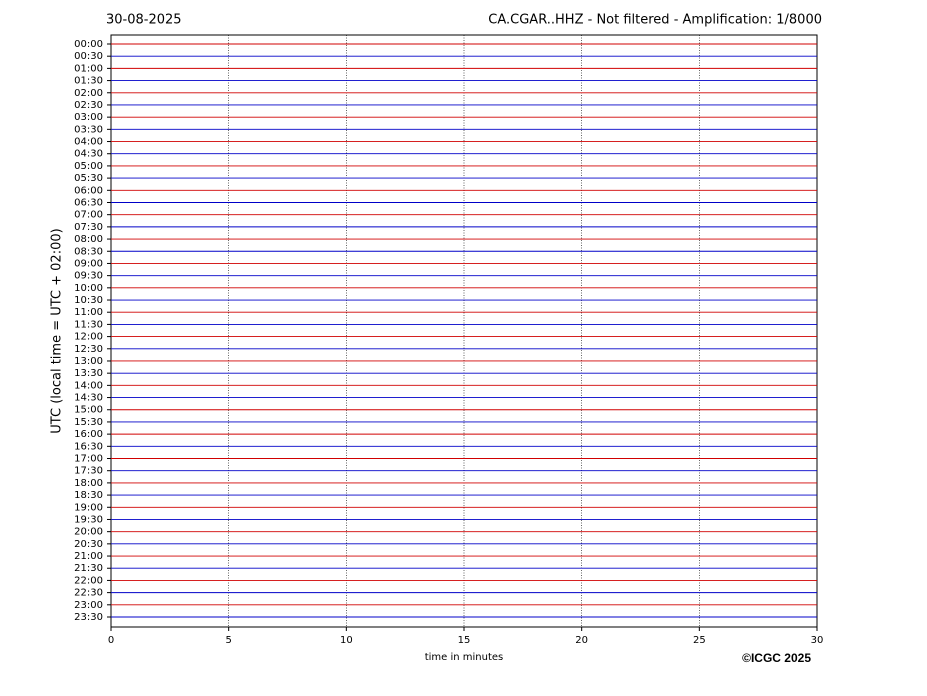 This screenshot has width=927, height=696. Describe the element at coordinates (88, 239) in the screenshot. I see `y-tick-label: 08:00` at that location.